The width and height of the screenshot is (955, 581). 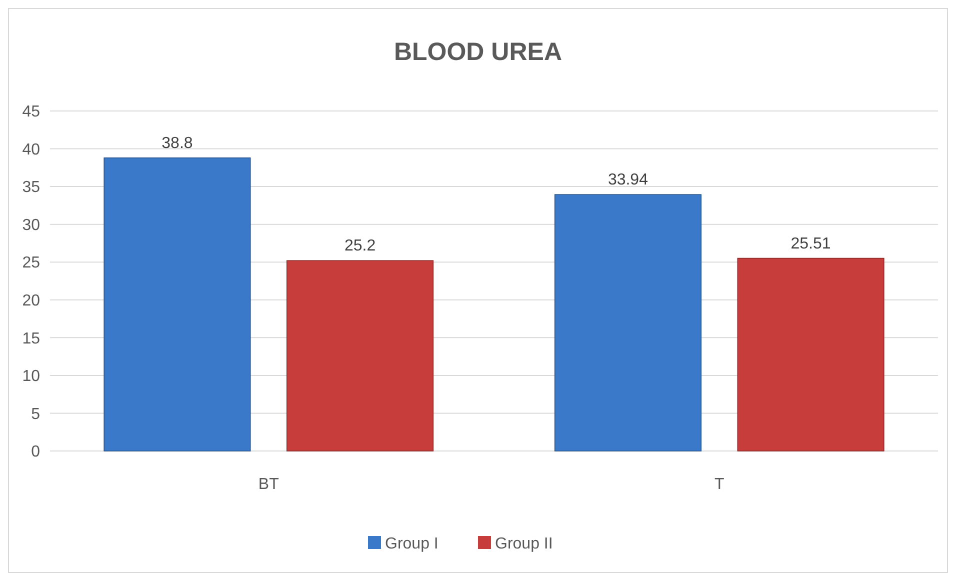 What do you see at coordinates (360, 246) in the screenshot?
I see `data-label: 25.2` at bounding box center [360, 246].